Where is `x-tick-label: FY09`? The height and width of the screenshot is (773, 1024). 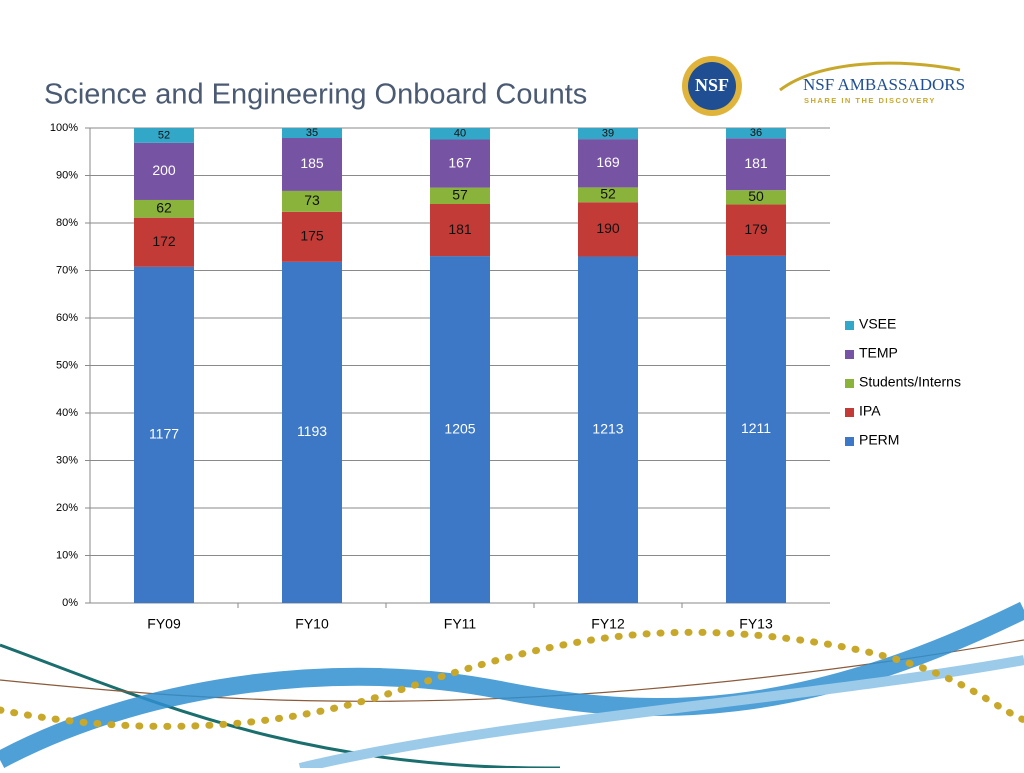
x-tick-label: FY09 is located at coordinates (164, 624).